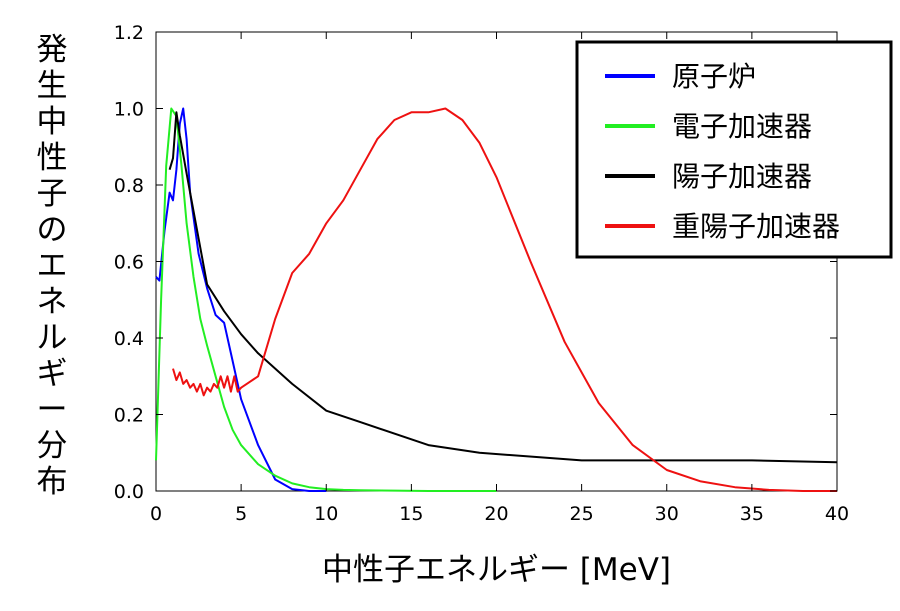  I want to click on x-axis-title: 中性子エネルギー [MeV], so click(496, 570).